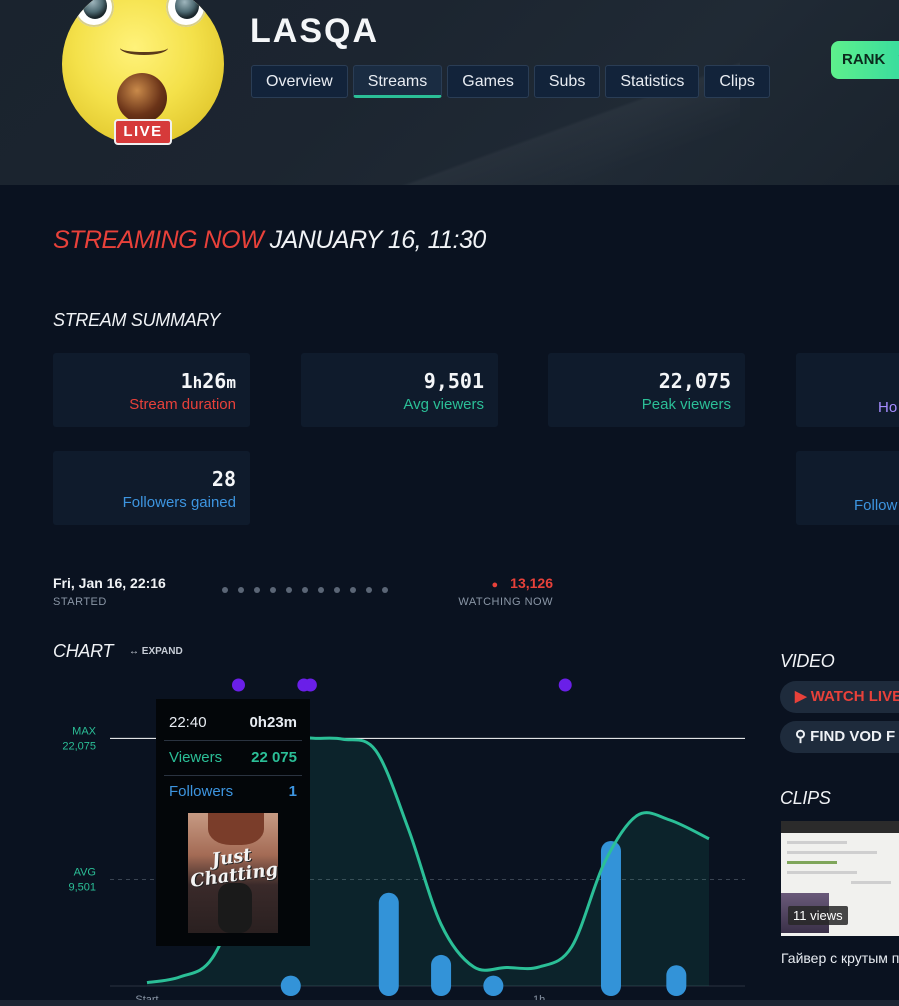  What do you see at coordinates (109, 583) in the screenshot?
I see `started-time: Fri, Jan 16, 22:16` at bounding box center [109, 583].